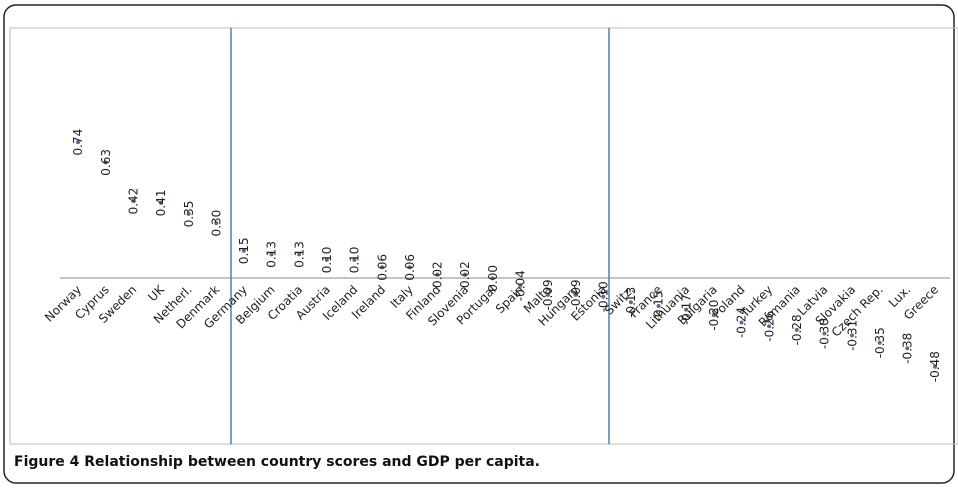 This screenshot has width=958, height=491. I want to click on value-label: -0.38, so click(908, 348).